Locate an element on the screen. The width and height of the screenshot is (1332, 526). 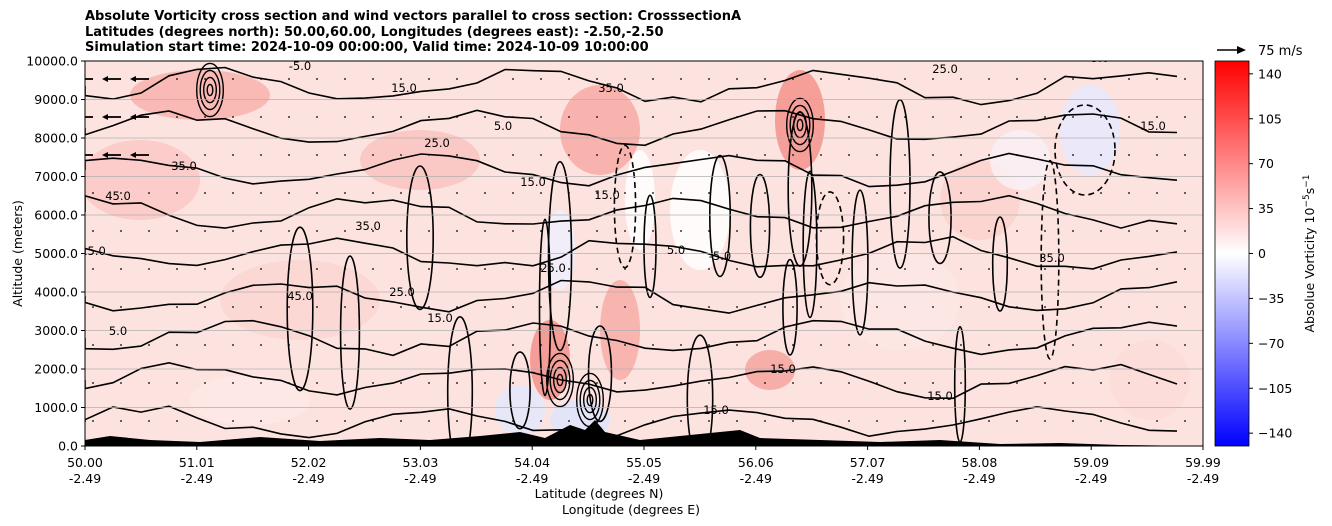
y-tick-label: 6000.0 is located at coordinates (56, 215).